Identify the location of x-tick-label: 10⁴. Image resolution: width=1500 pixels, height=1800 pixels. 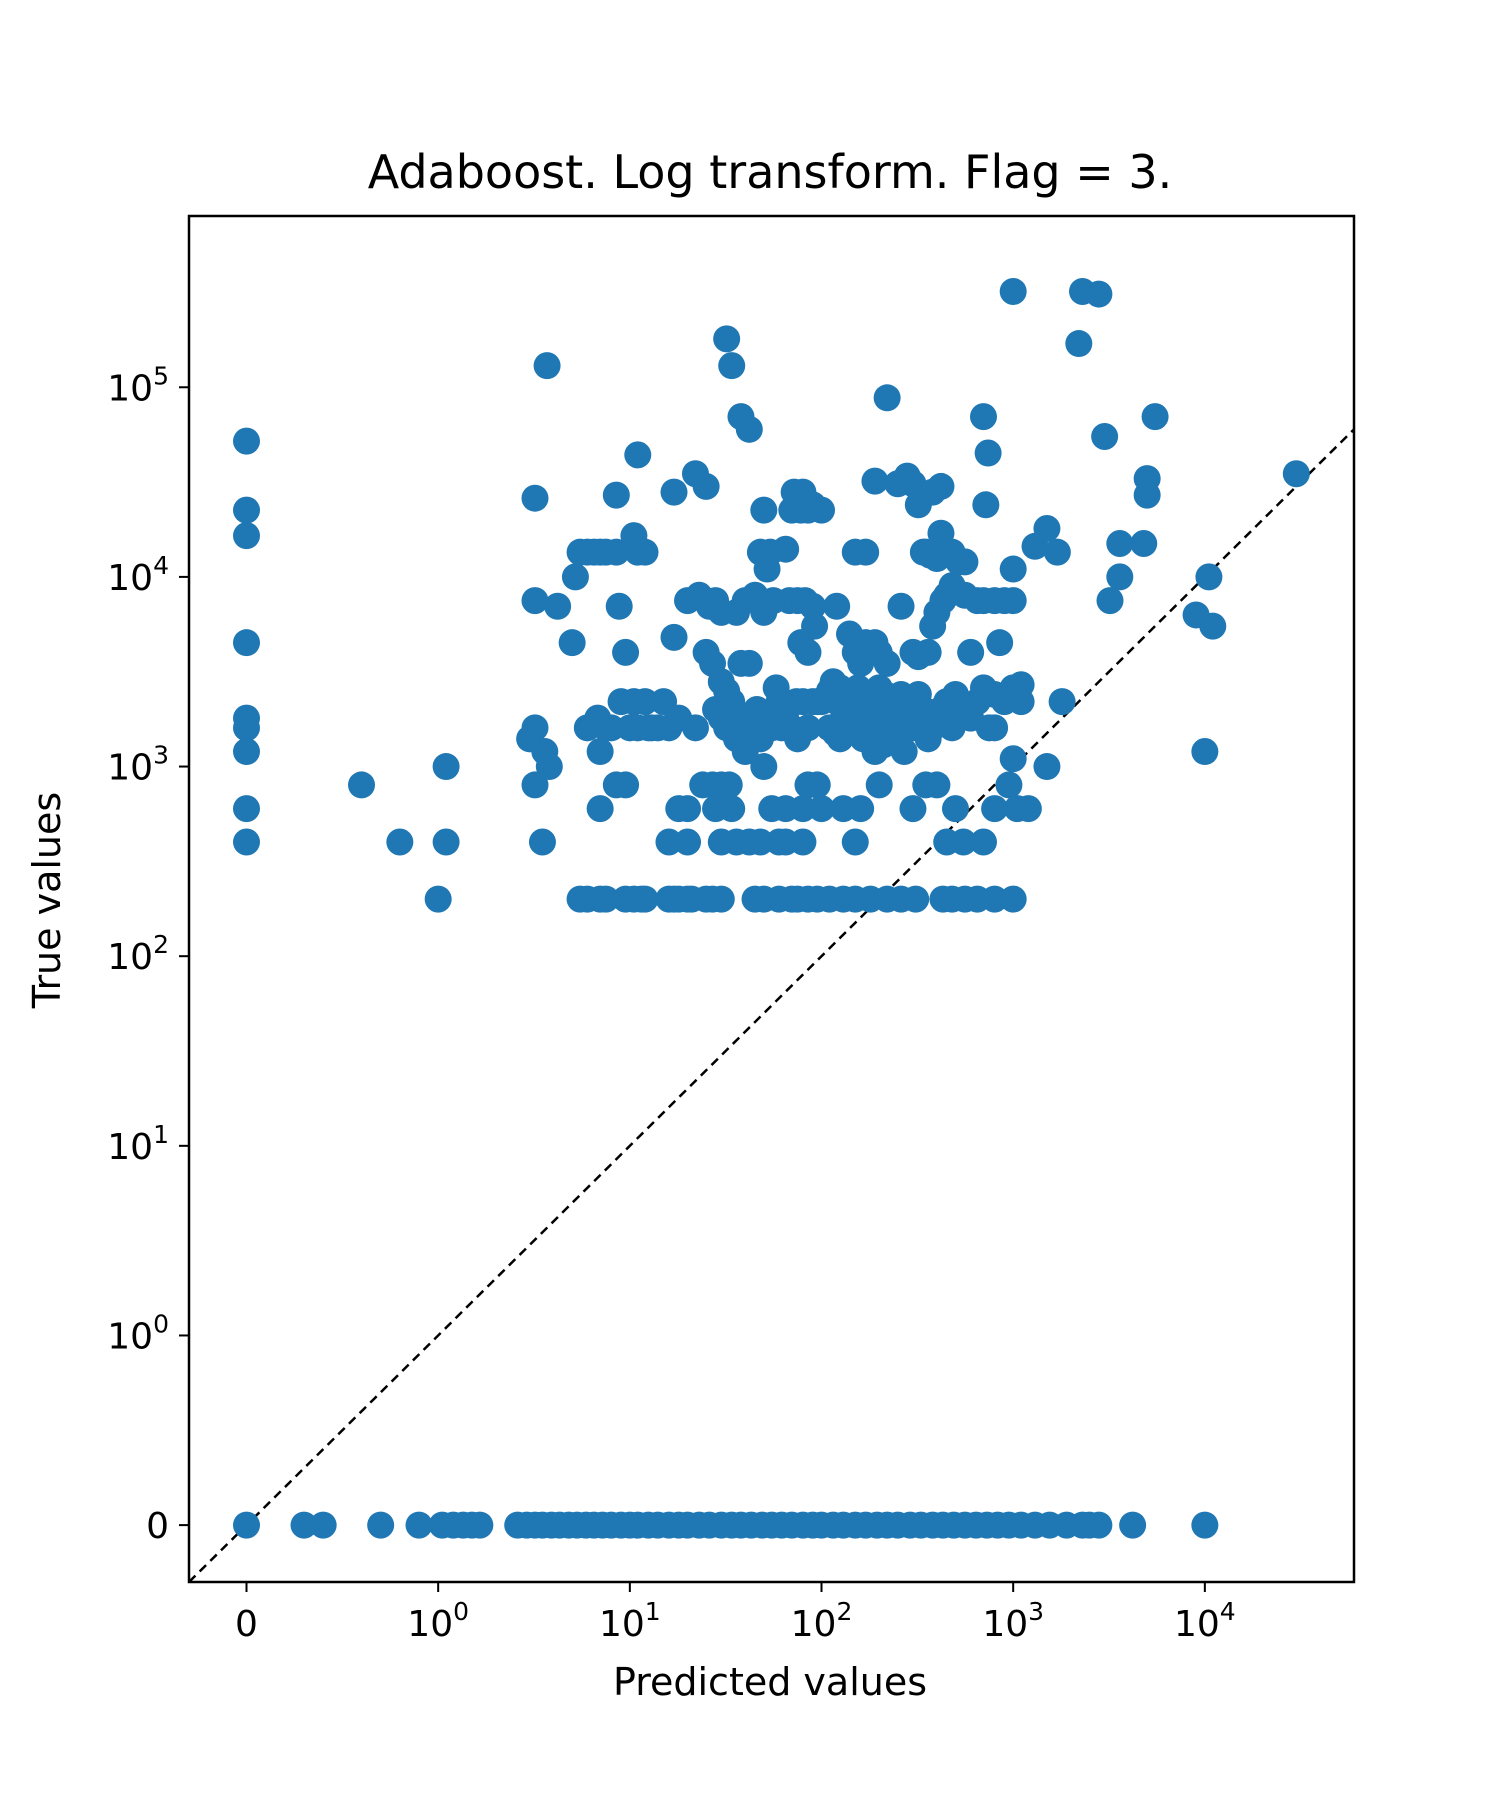
(1205, 1621).